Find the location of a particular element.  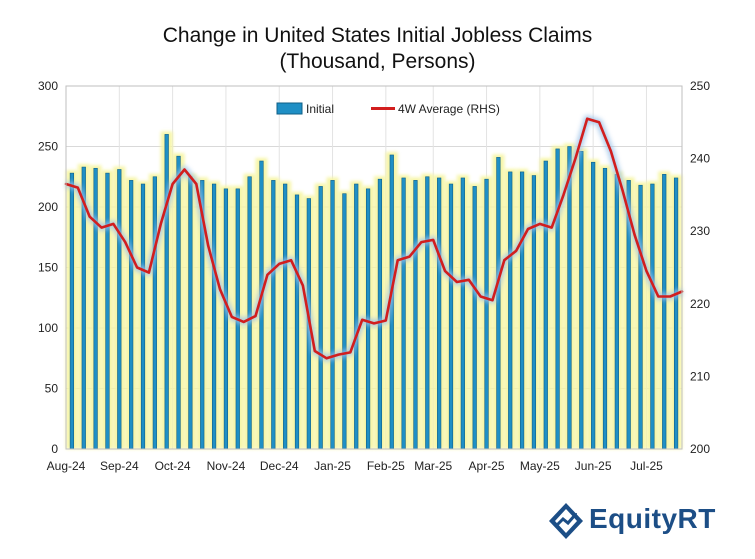

y-left-tick-label: 300 is located at coordinates (48, 86).